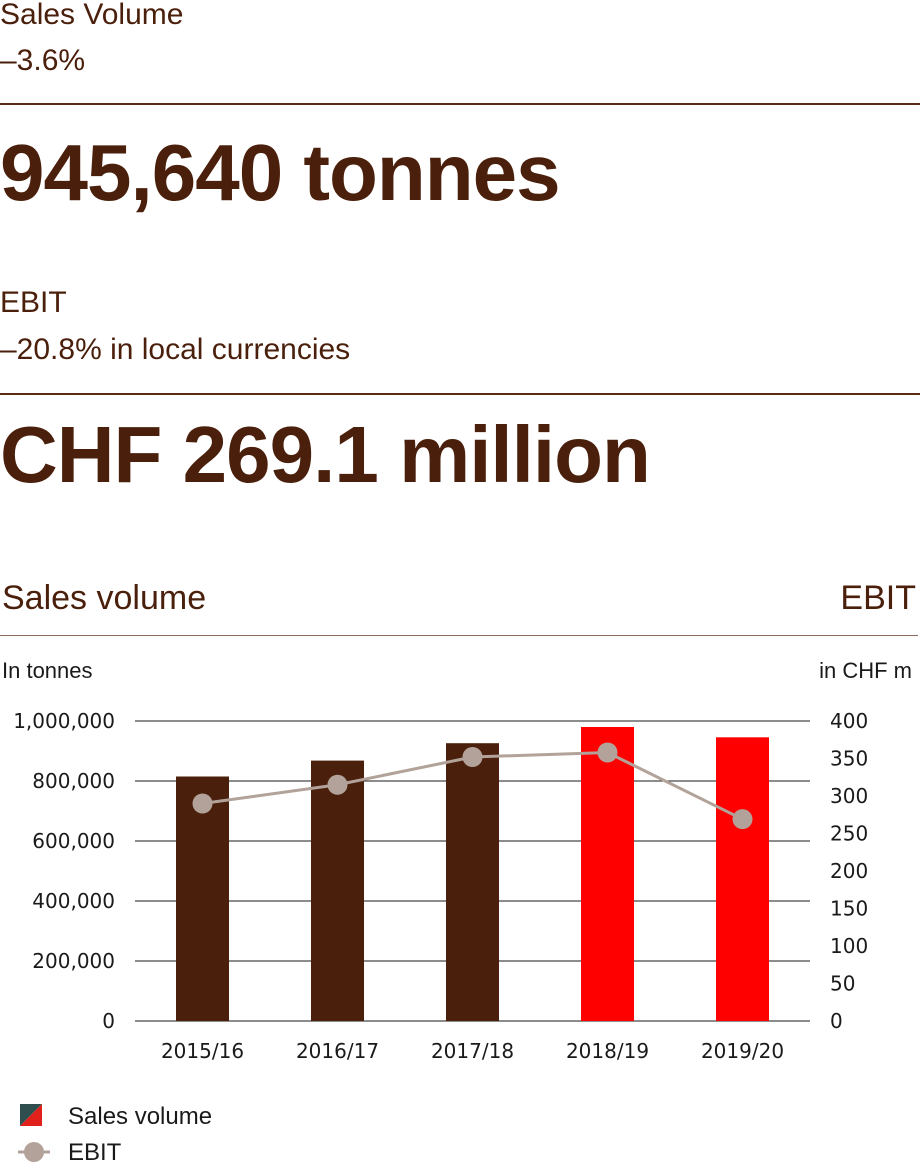 The image size is (920, 1169). What do you see at coordinates (849, 796) in the screenshot?
I see `right-tick-label: 300` at bounding box center [849, 796].